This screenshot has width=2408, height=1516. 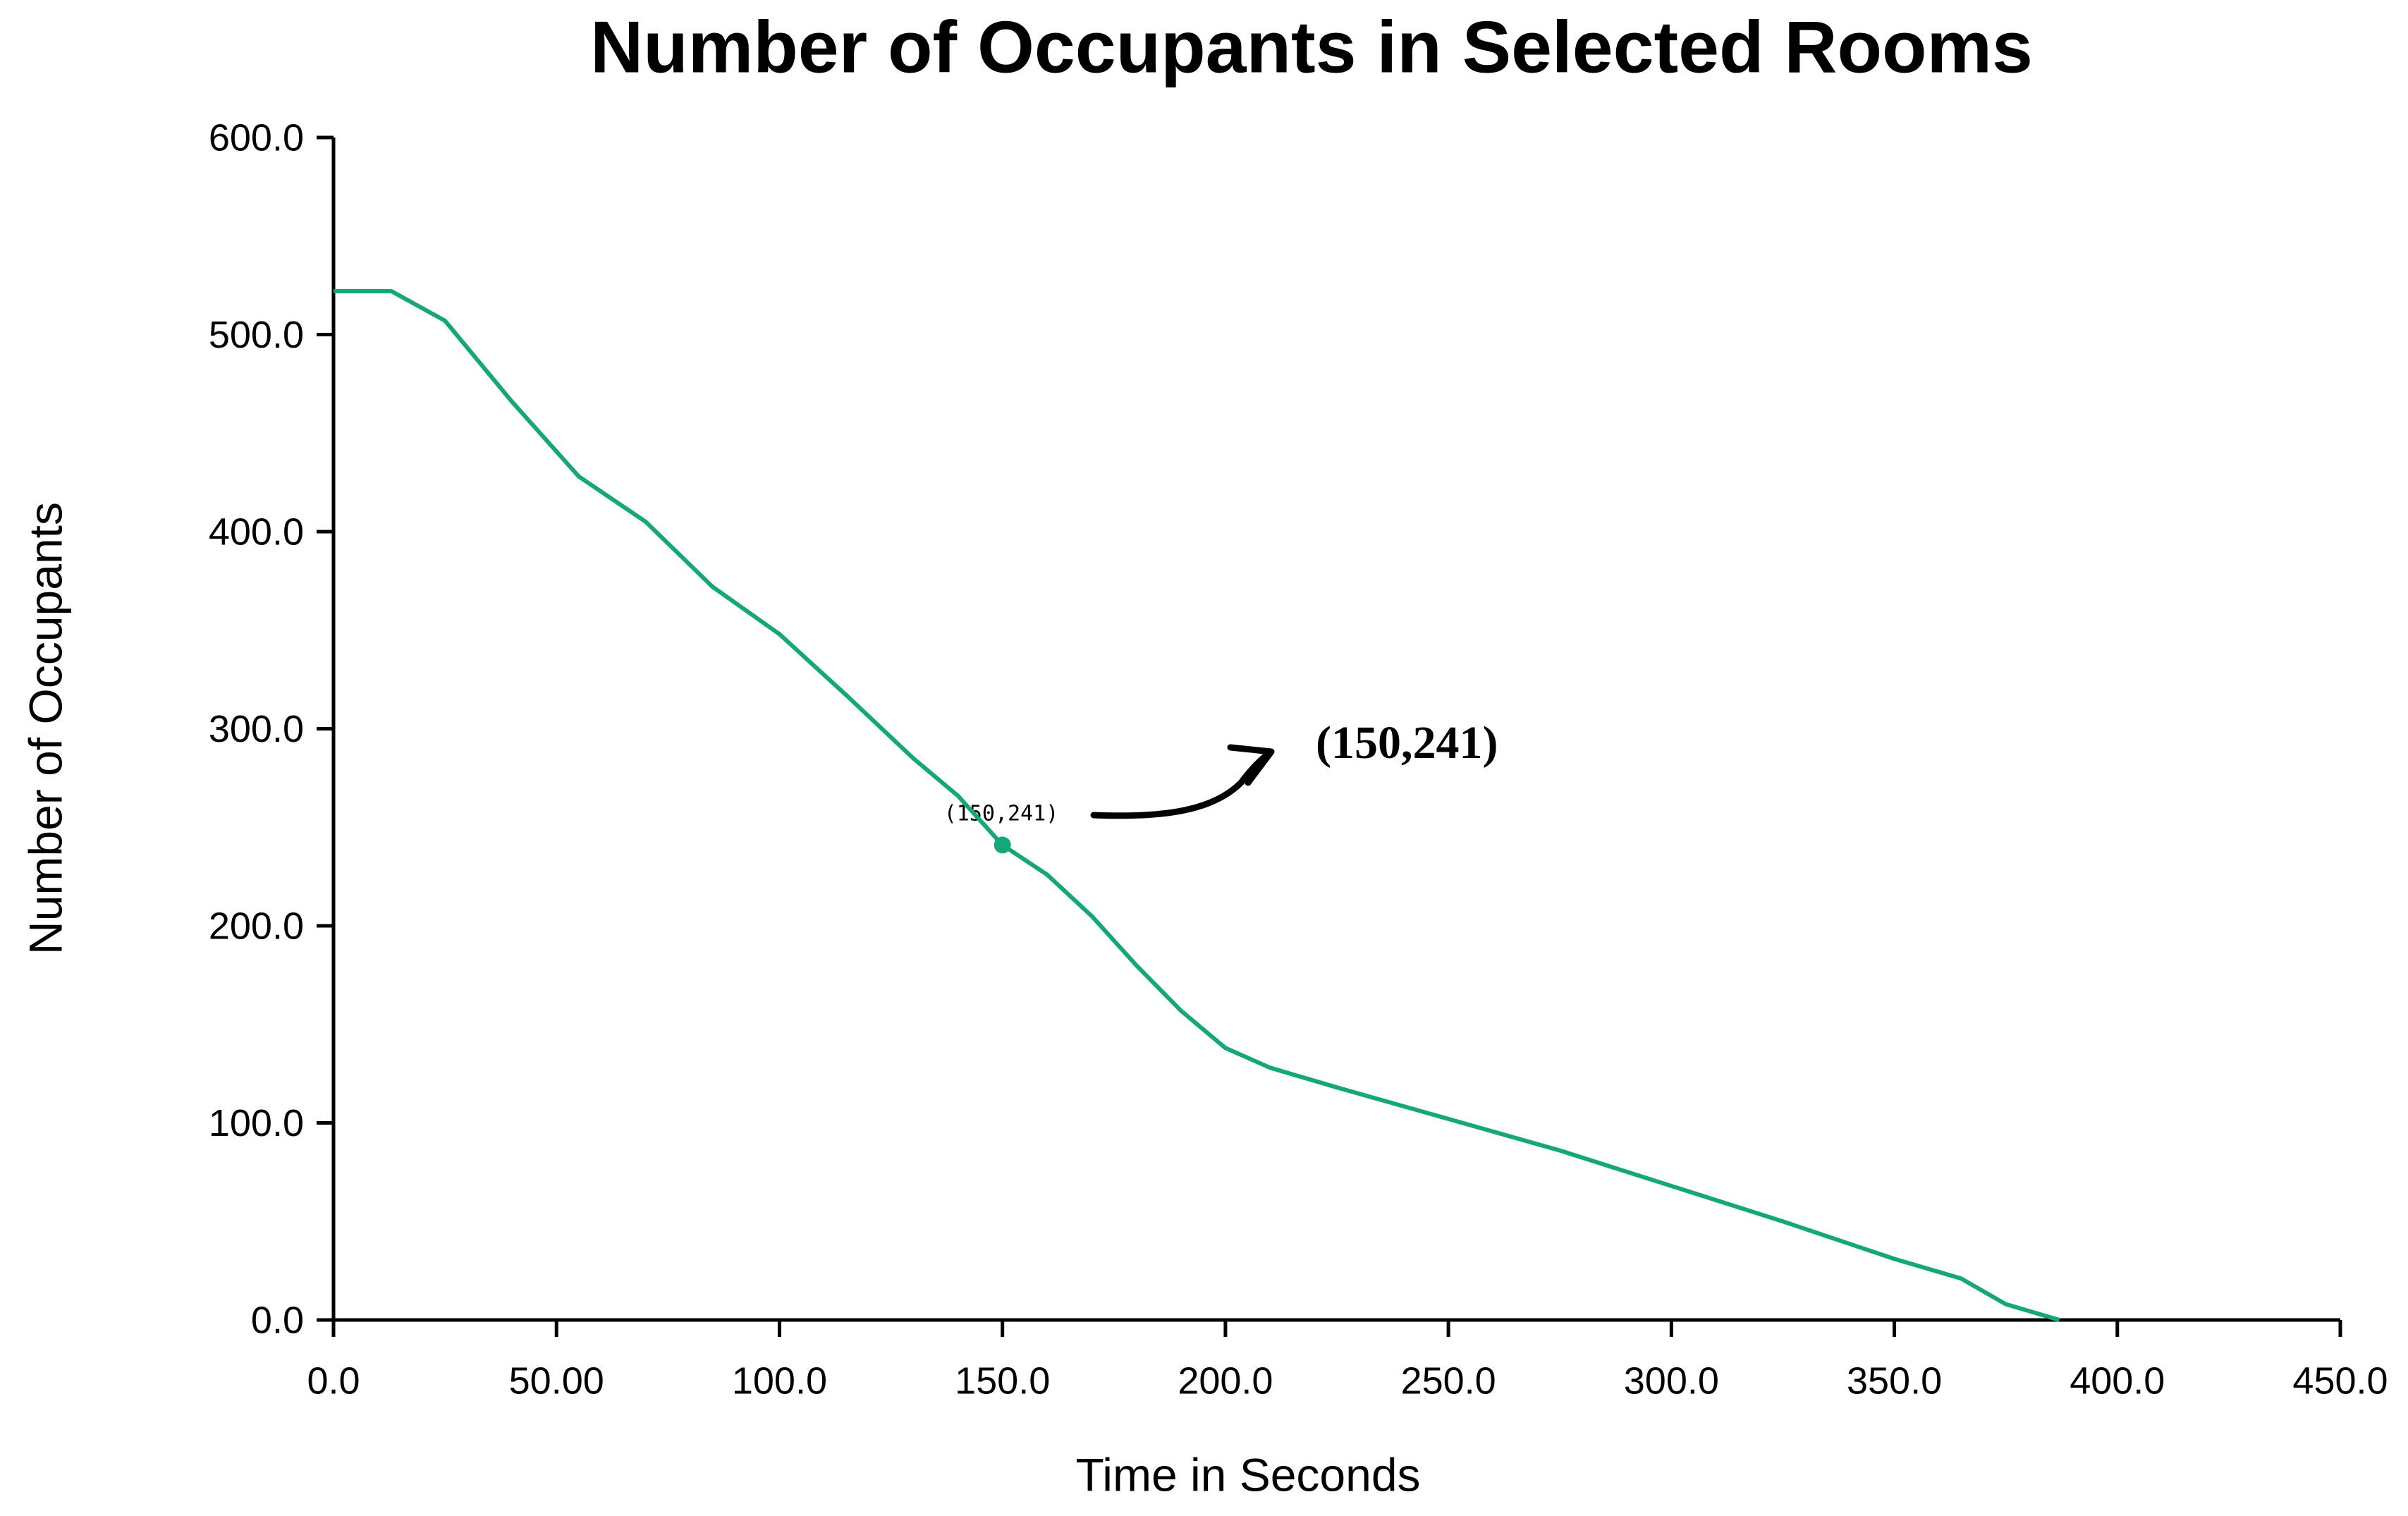 What do you see at coordinates (45, 729) in the screenshot?
I see `y-axis-title: Number of Occupants` at bounding box center [45, 729].